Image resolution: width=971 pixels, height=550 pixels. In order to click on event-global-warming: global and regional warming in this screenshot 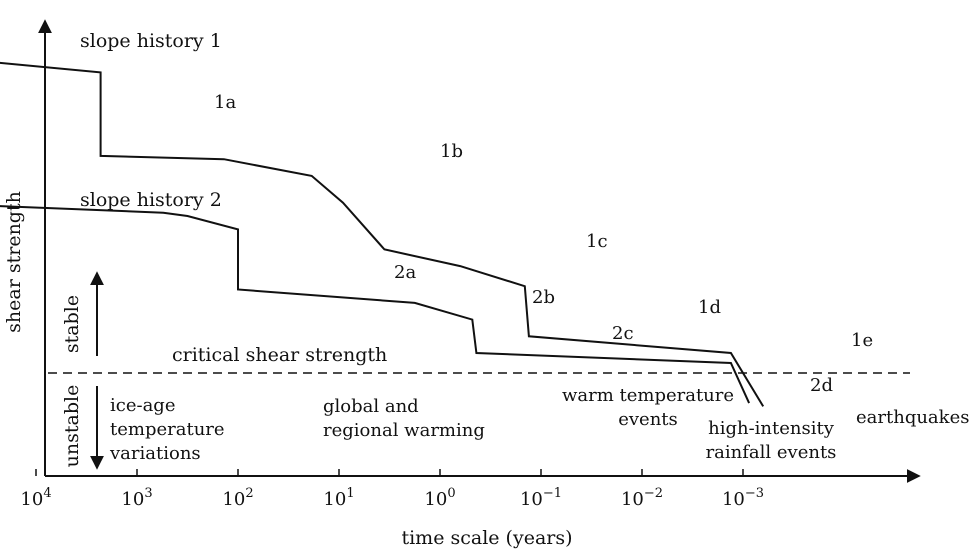, I will do `click(404, 418)`.